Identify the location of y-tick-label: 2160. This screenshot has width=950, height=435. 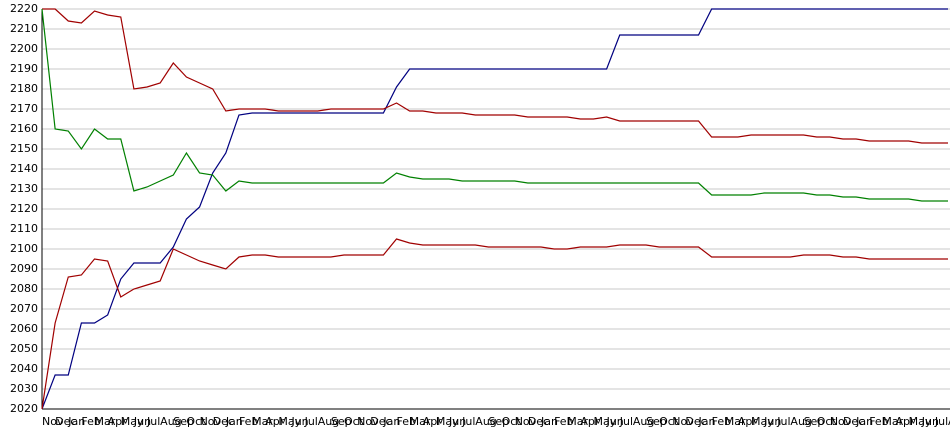
(24, 128).